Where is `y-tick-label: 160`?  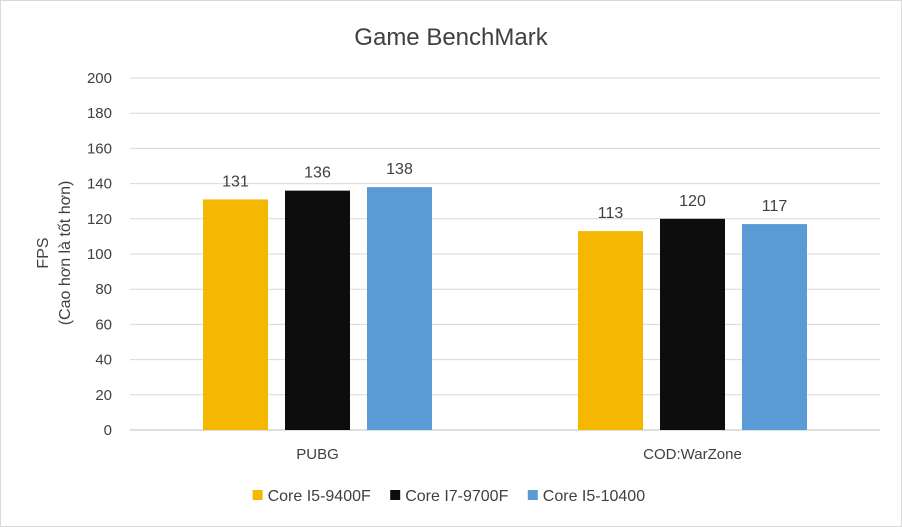 y-tick-label: 160 is located at coordinates (99, 148).